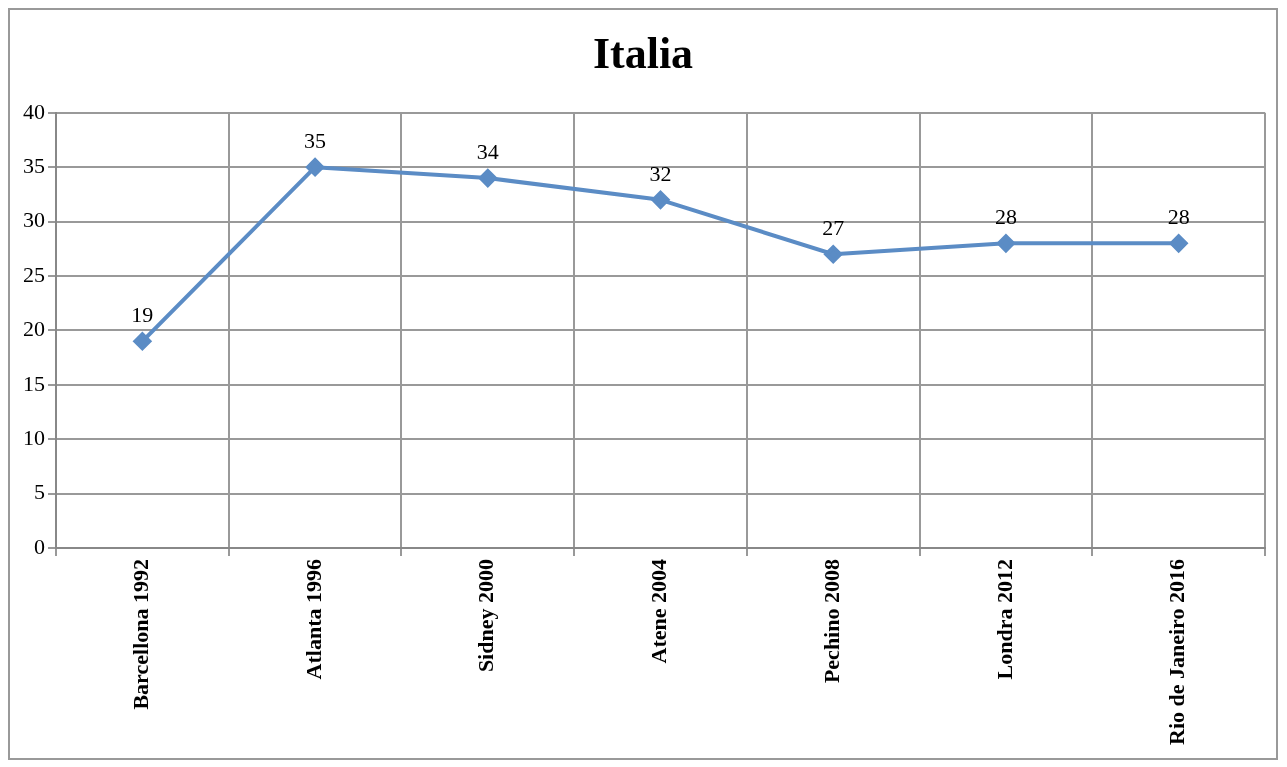 The image size is (1287, 767). What do you see at coordinates (831, 621) in the screenshot?
I see `x-tick-label: Pechino 2008` at bounding box center [831, 621].